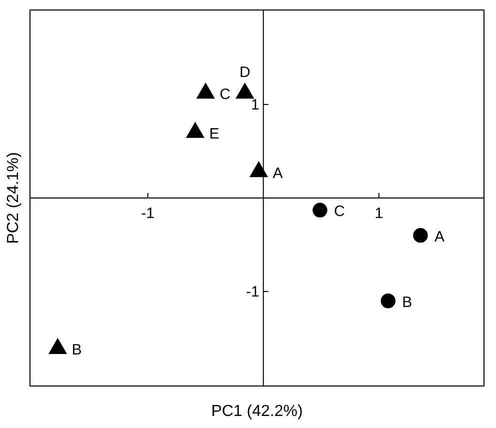 The image size is (496, 428). Describe the element at coordinates (257, 411) in the screenshot. I see `x-axis-title: PC1 (42.2%)` at that location.